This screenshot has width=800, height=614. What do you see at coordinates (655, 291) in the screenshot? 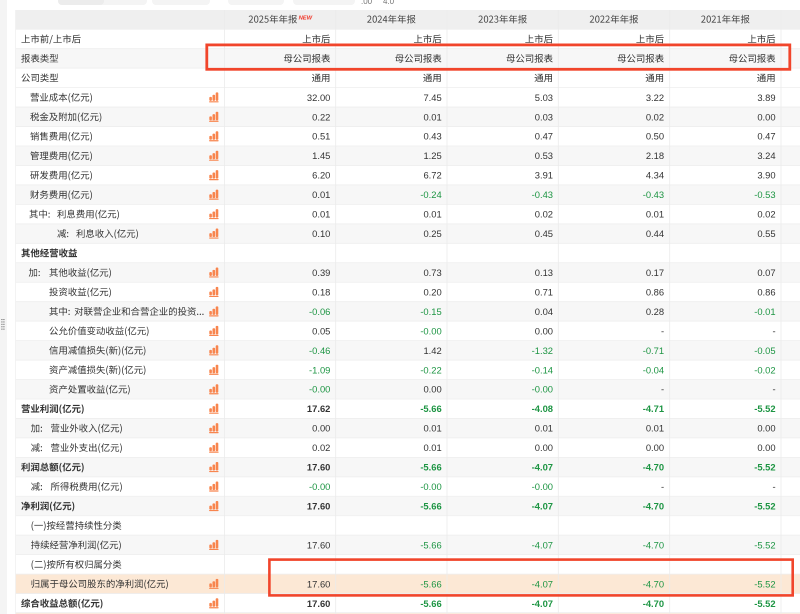
I see `svg-text: 0.86` at bounding box center [655, 291].